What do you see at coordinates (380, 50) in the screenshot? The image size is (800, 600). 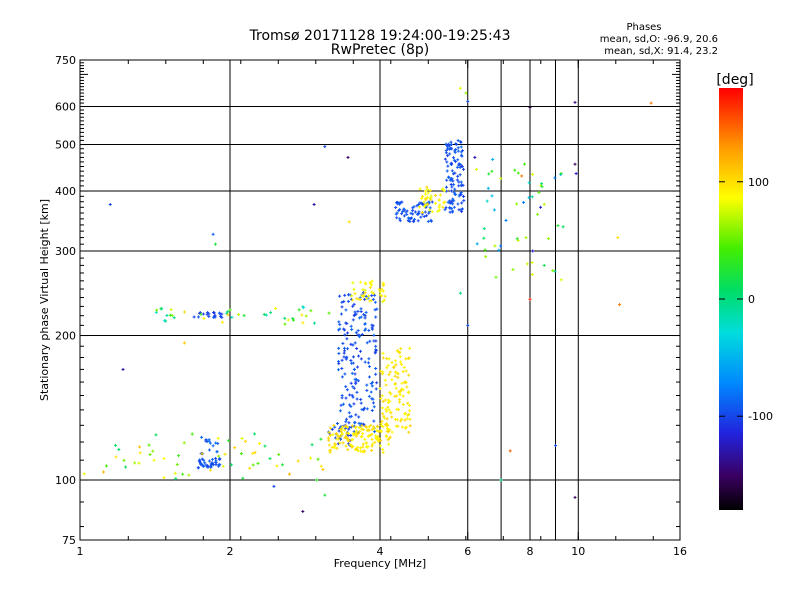 I see `chart-subtitle: RwPretec (8p)` at bounding box center [380, 50].